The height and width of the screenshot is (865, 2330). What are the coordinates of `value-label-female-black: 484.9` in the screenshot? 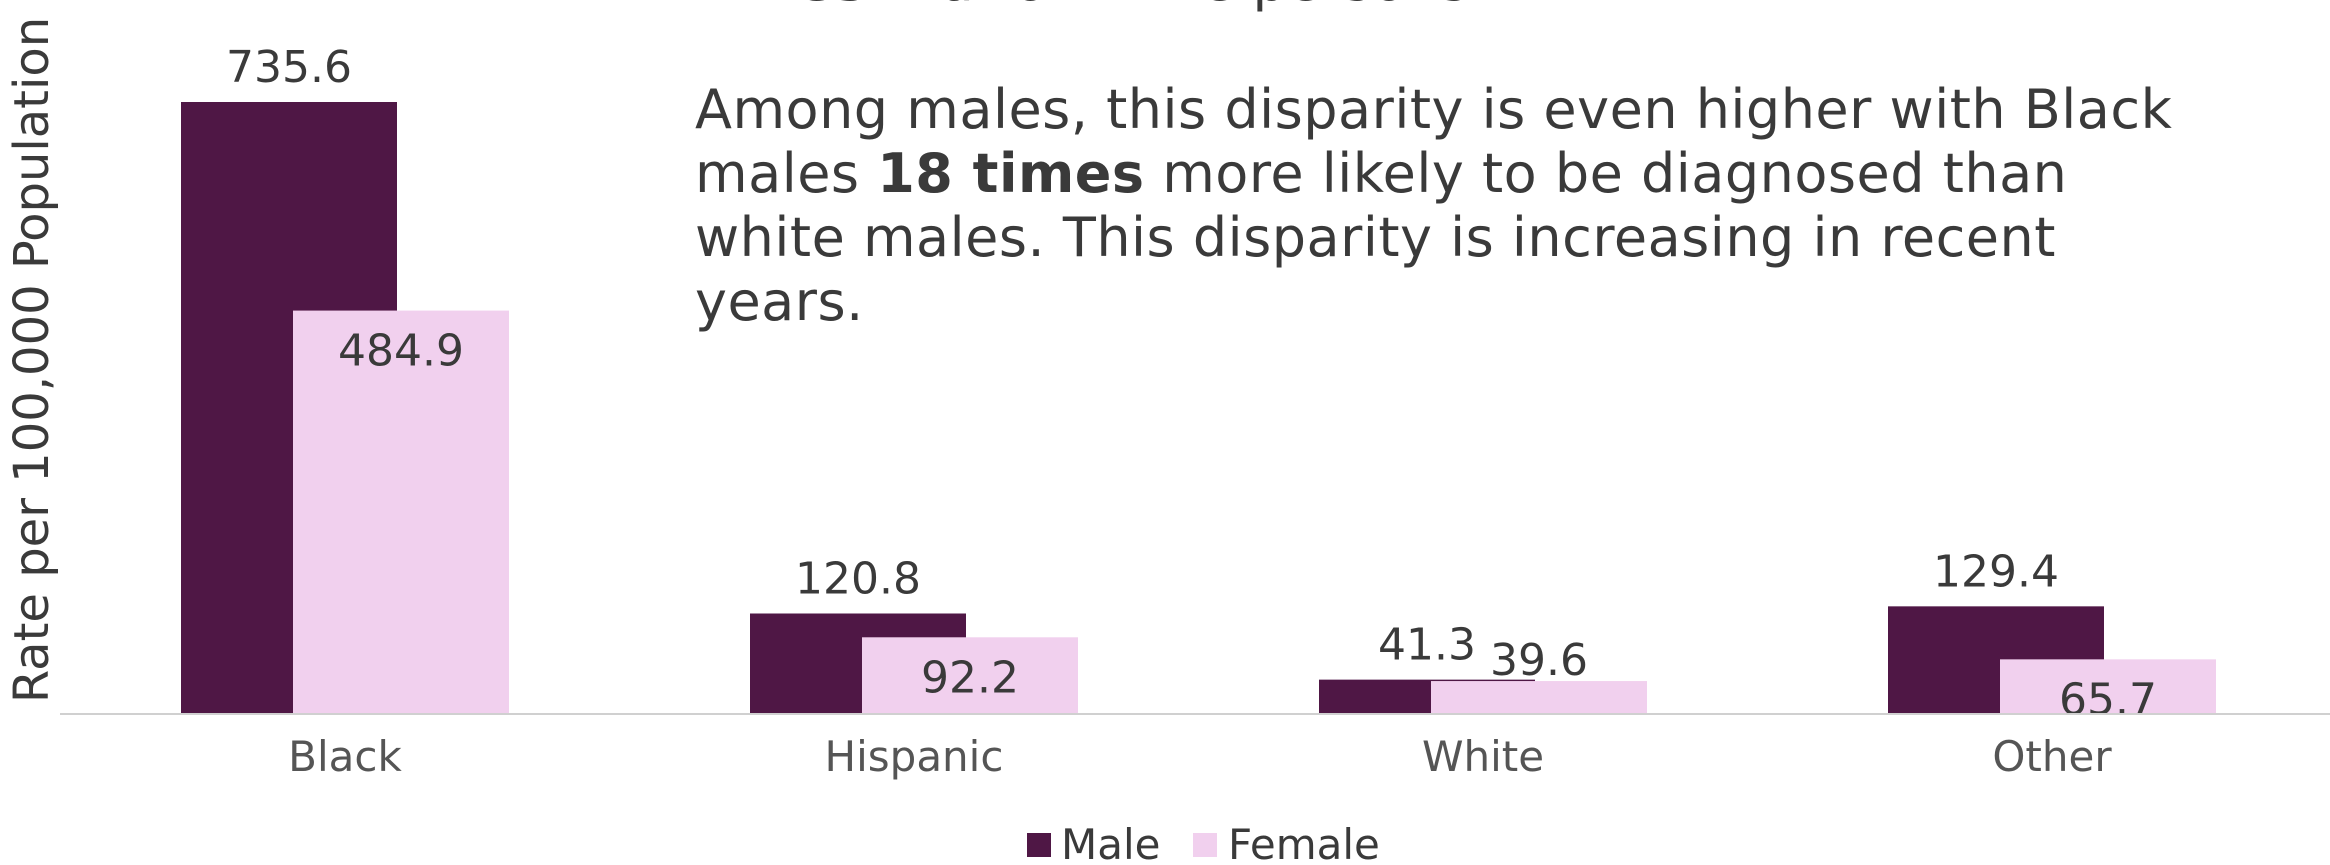 It's located at (401, 351).